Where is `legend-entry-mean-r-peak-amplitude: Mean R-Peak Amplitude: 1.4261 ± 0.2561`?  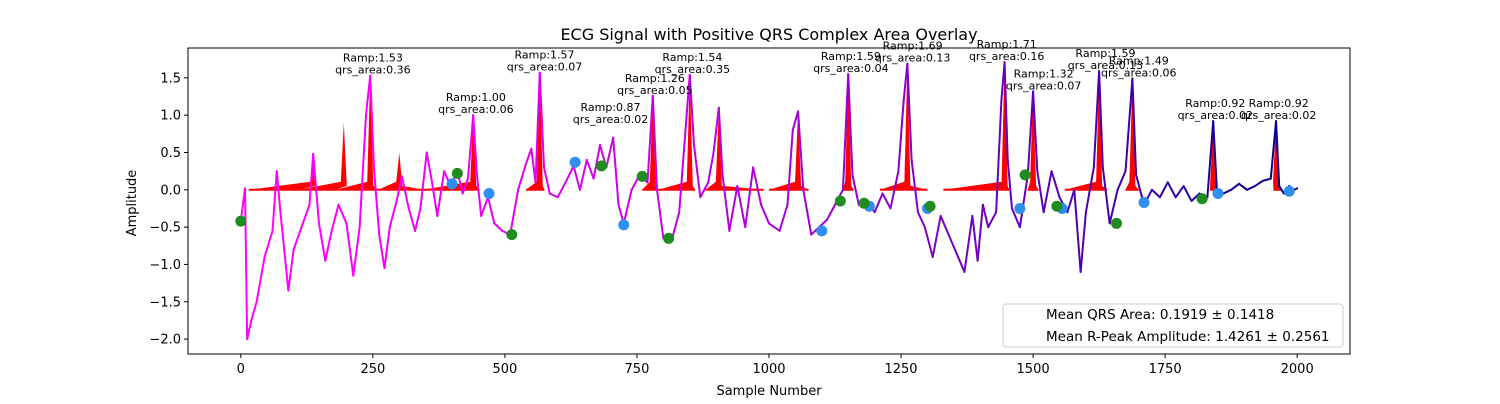 legend-entry-mean-r-peak-amplitude: Mean R-Peak Amplitude: 1.4261 ± 0.2561 is located at coordinates (1188, 337).